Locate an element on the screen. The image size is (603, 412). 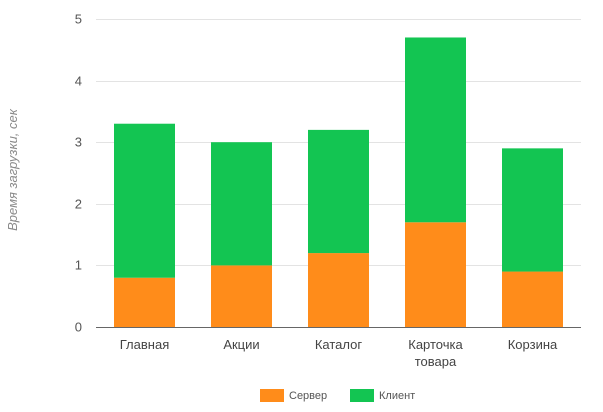
y-tick-label: 0 is located at coordinates (78, 327).